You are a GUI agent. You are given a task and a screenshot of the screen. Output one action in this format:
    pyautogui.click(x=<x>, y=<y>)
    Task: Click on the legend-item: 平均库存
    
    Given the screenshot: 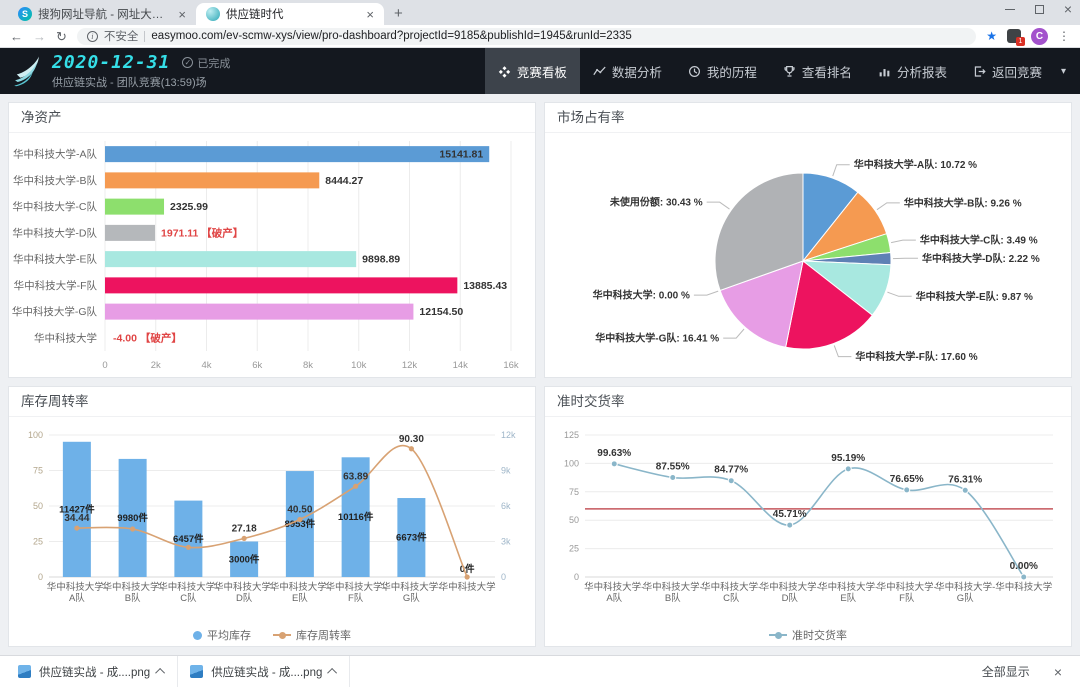 What is the action you would take?
    pyautogui.click(x=222, y=635)
    